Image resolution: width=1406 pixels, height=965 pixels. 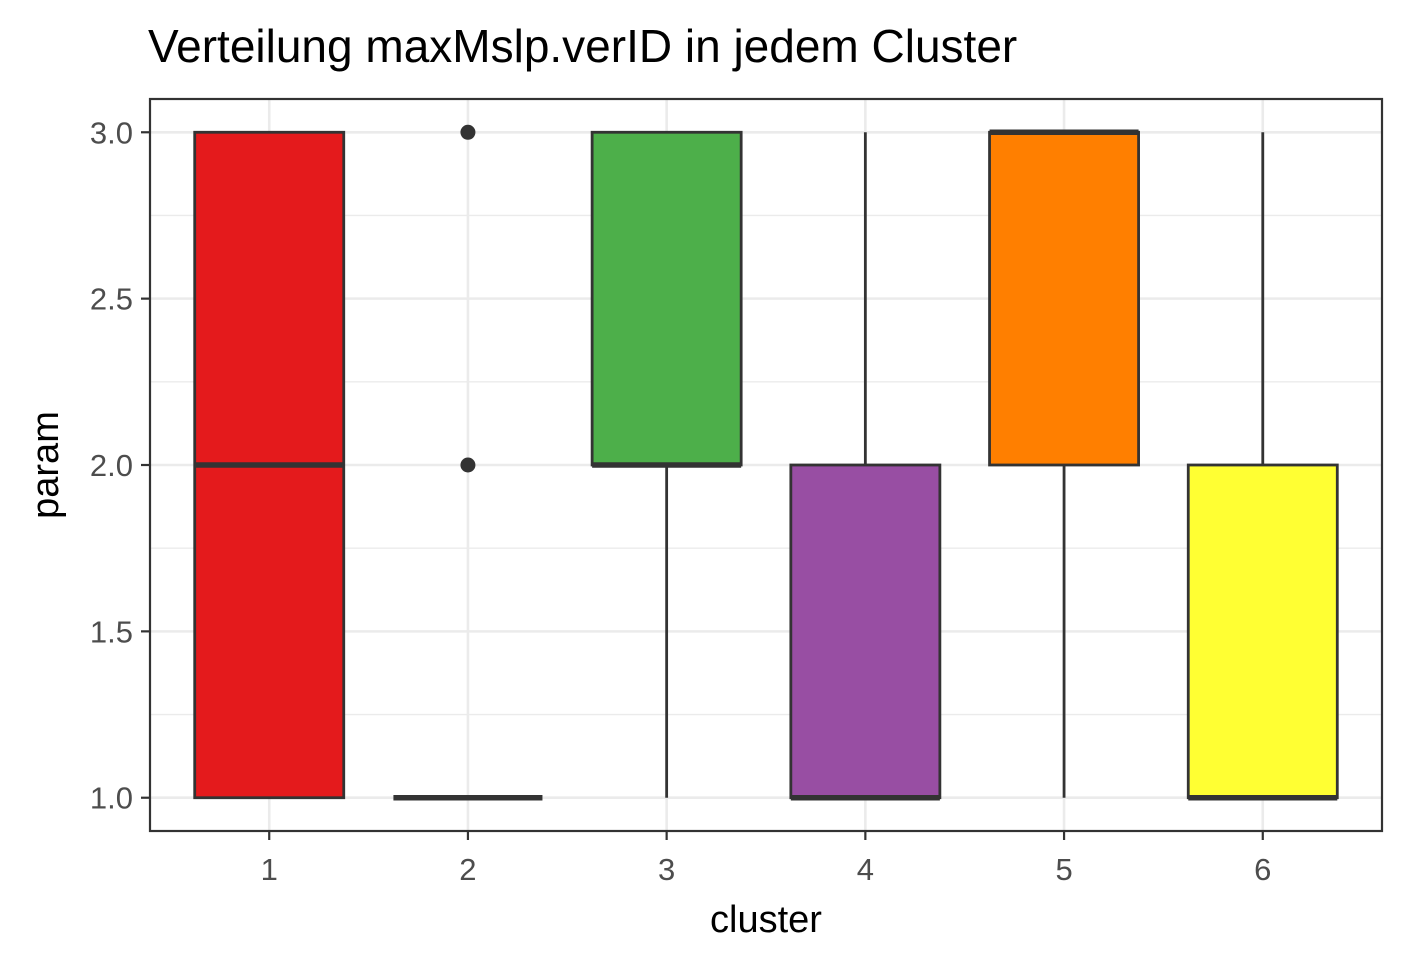 I want to click on x-tick-label: 6, so click(x=1262, y=869).